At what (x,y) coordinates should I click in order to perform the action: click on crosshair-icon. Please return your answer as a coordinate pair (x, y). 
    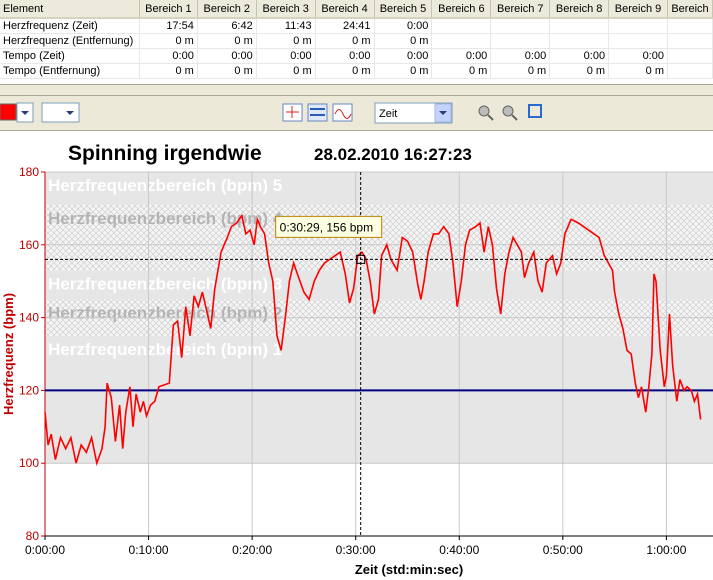
    Looking at the image, I should click on (292, 112).